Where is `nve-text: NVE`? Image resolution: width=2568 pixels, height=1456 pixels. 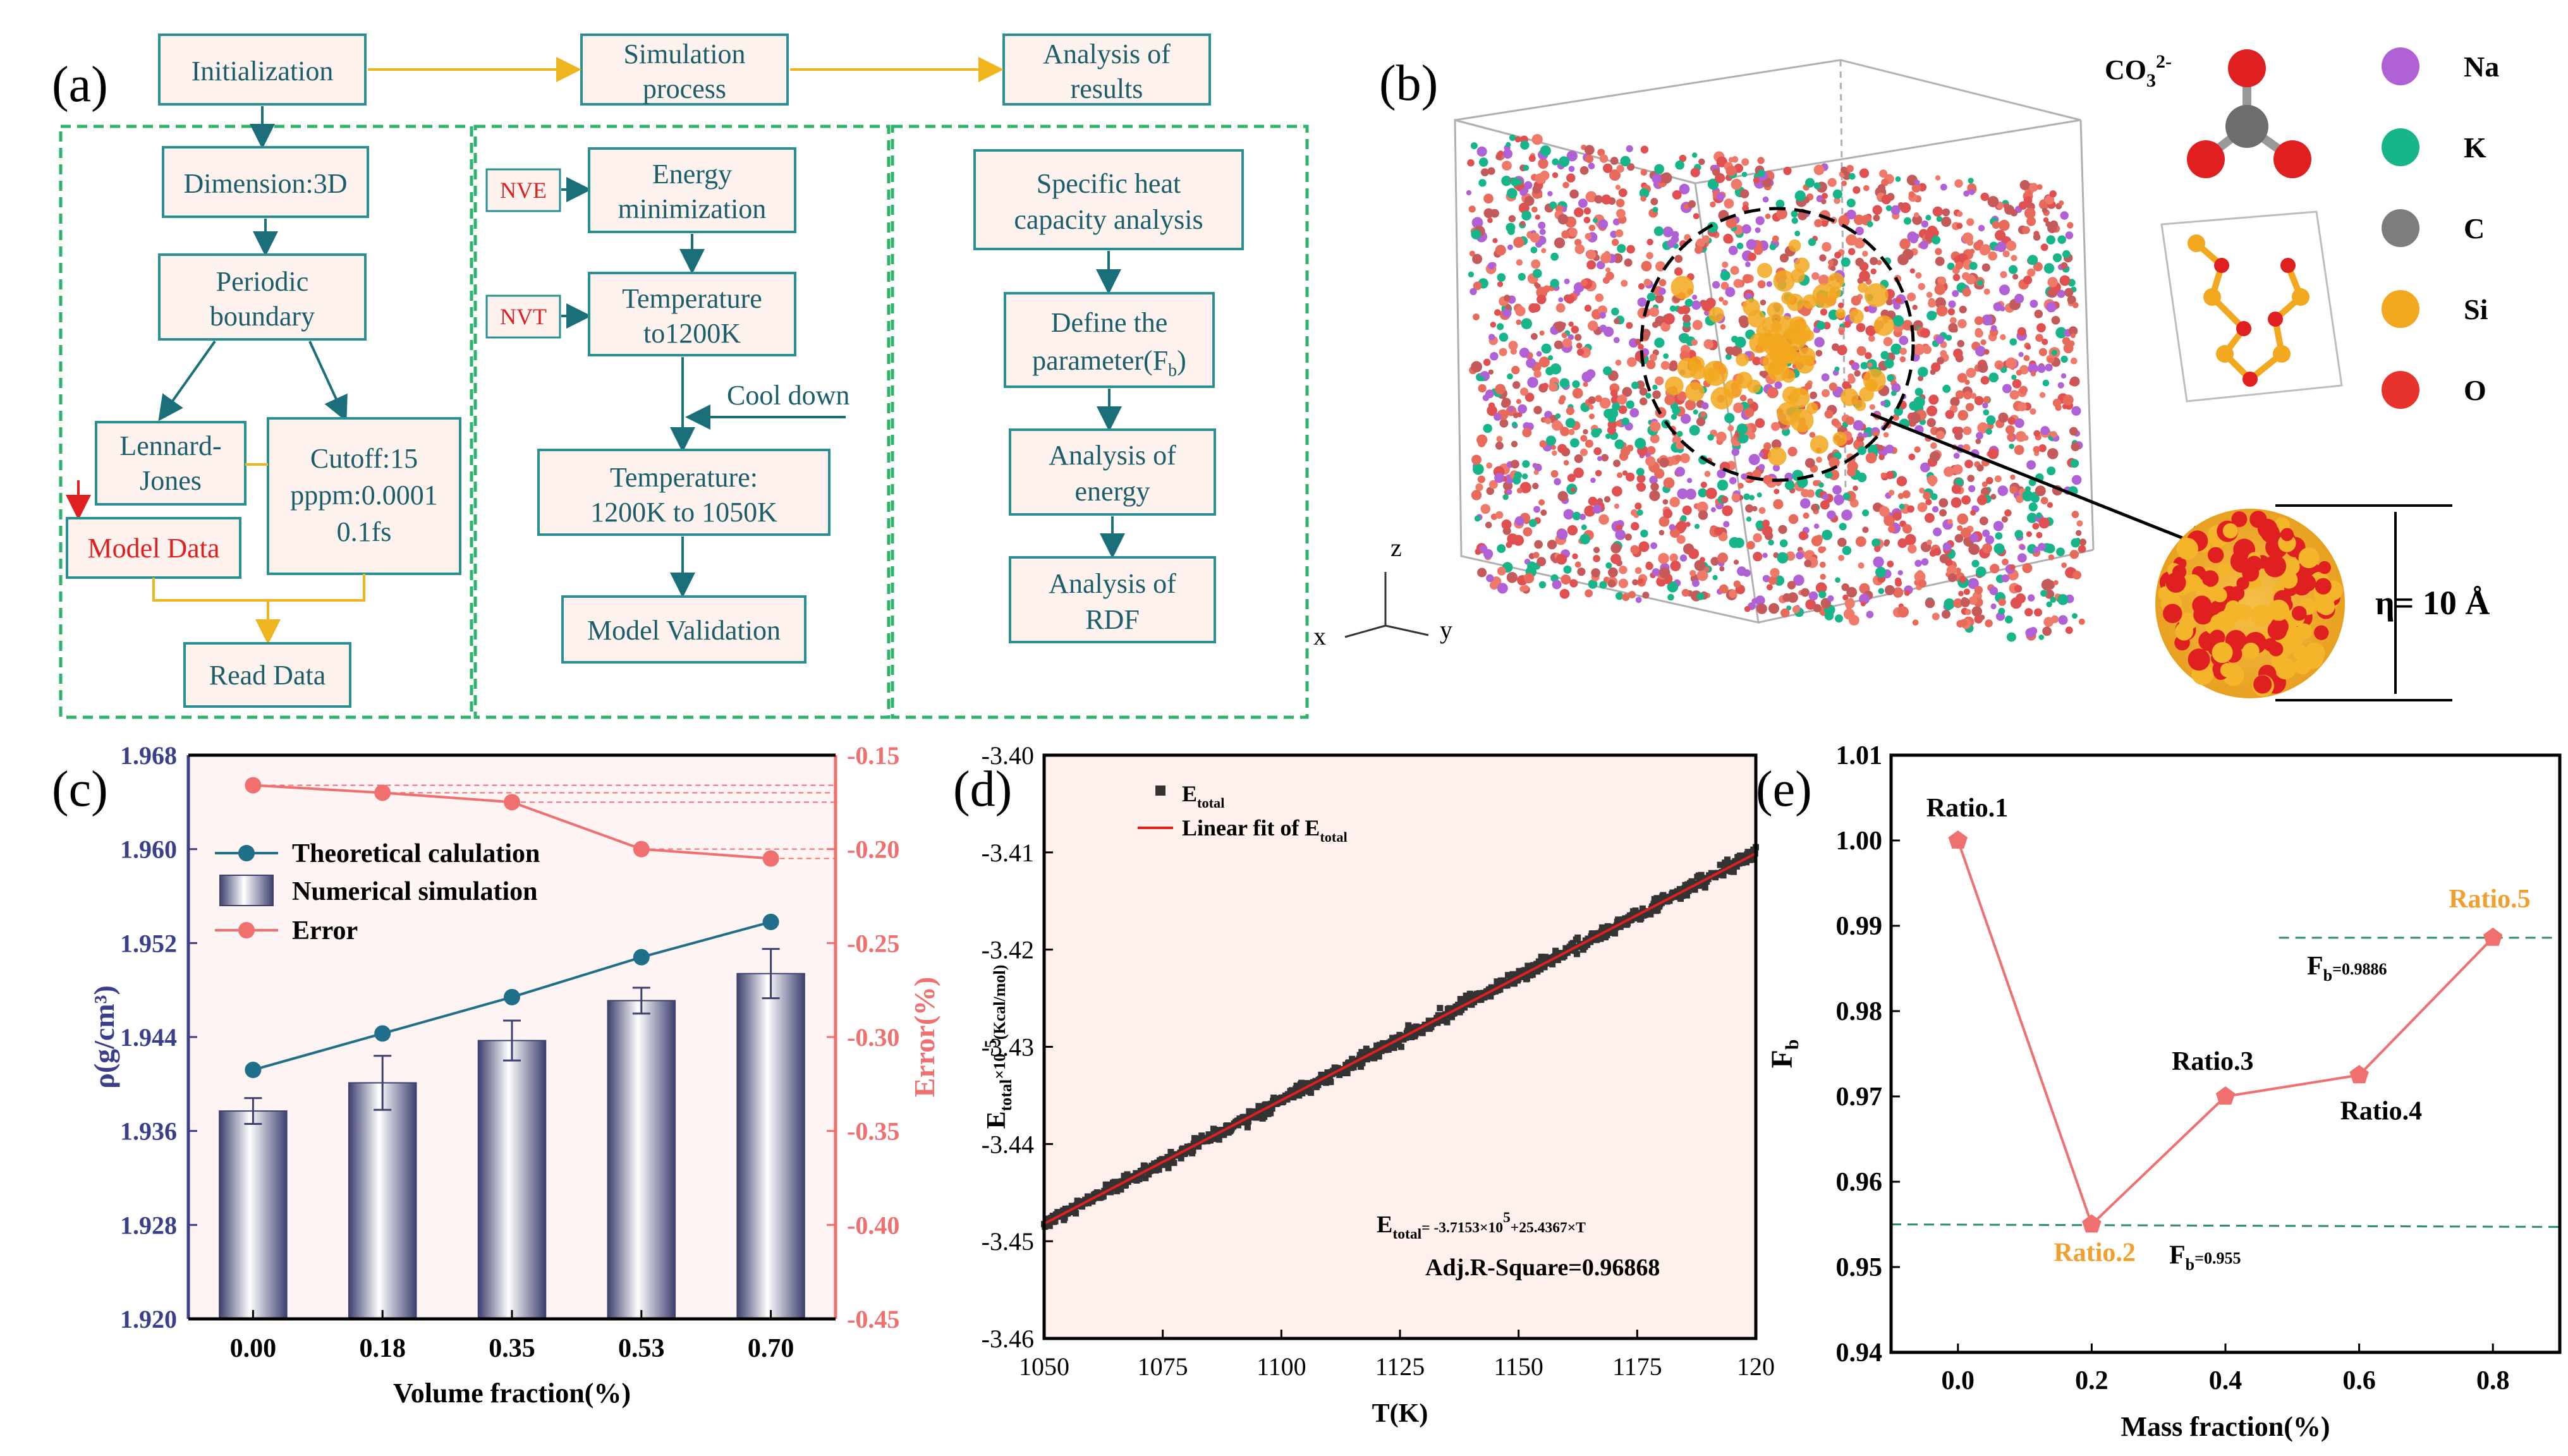 nve-text: NVE is located at coordinates (523, 190).